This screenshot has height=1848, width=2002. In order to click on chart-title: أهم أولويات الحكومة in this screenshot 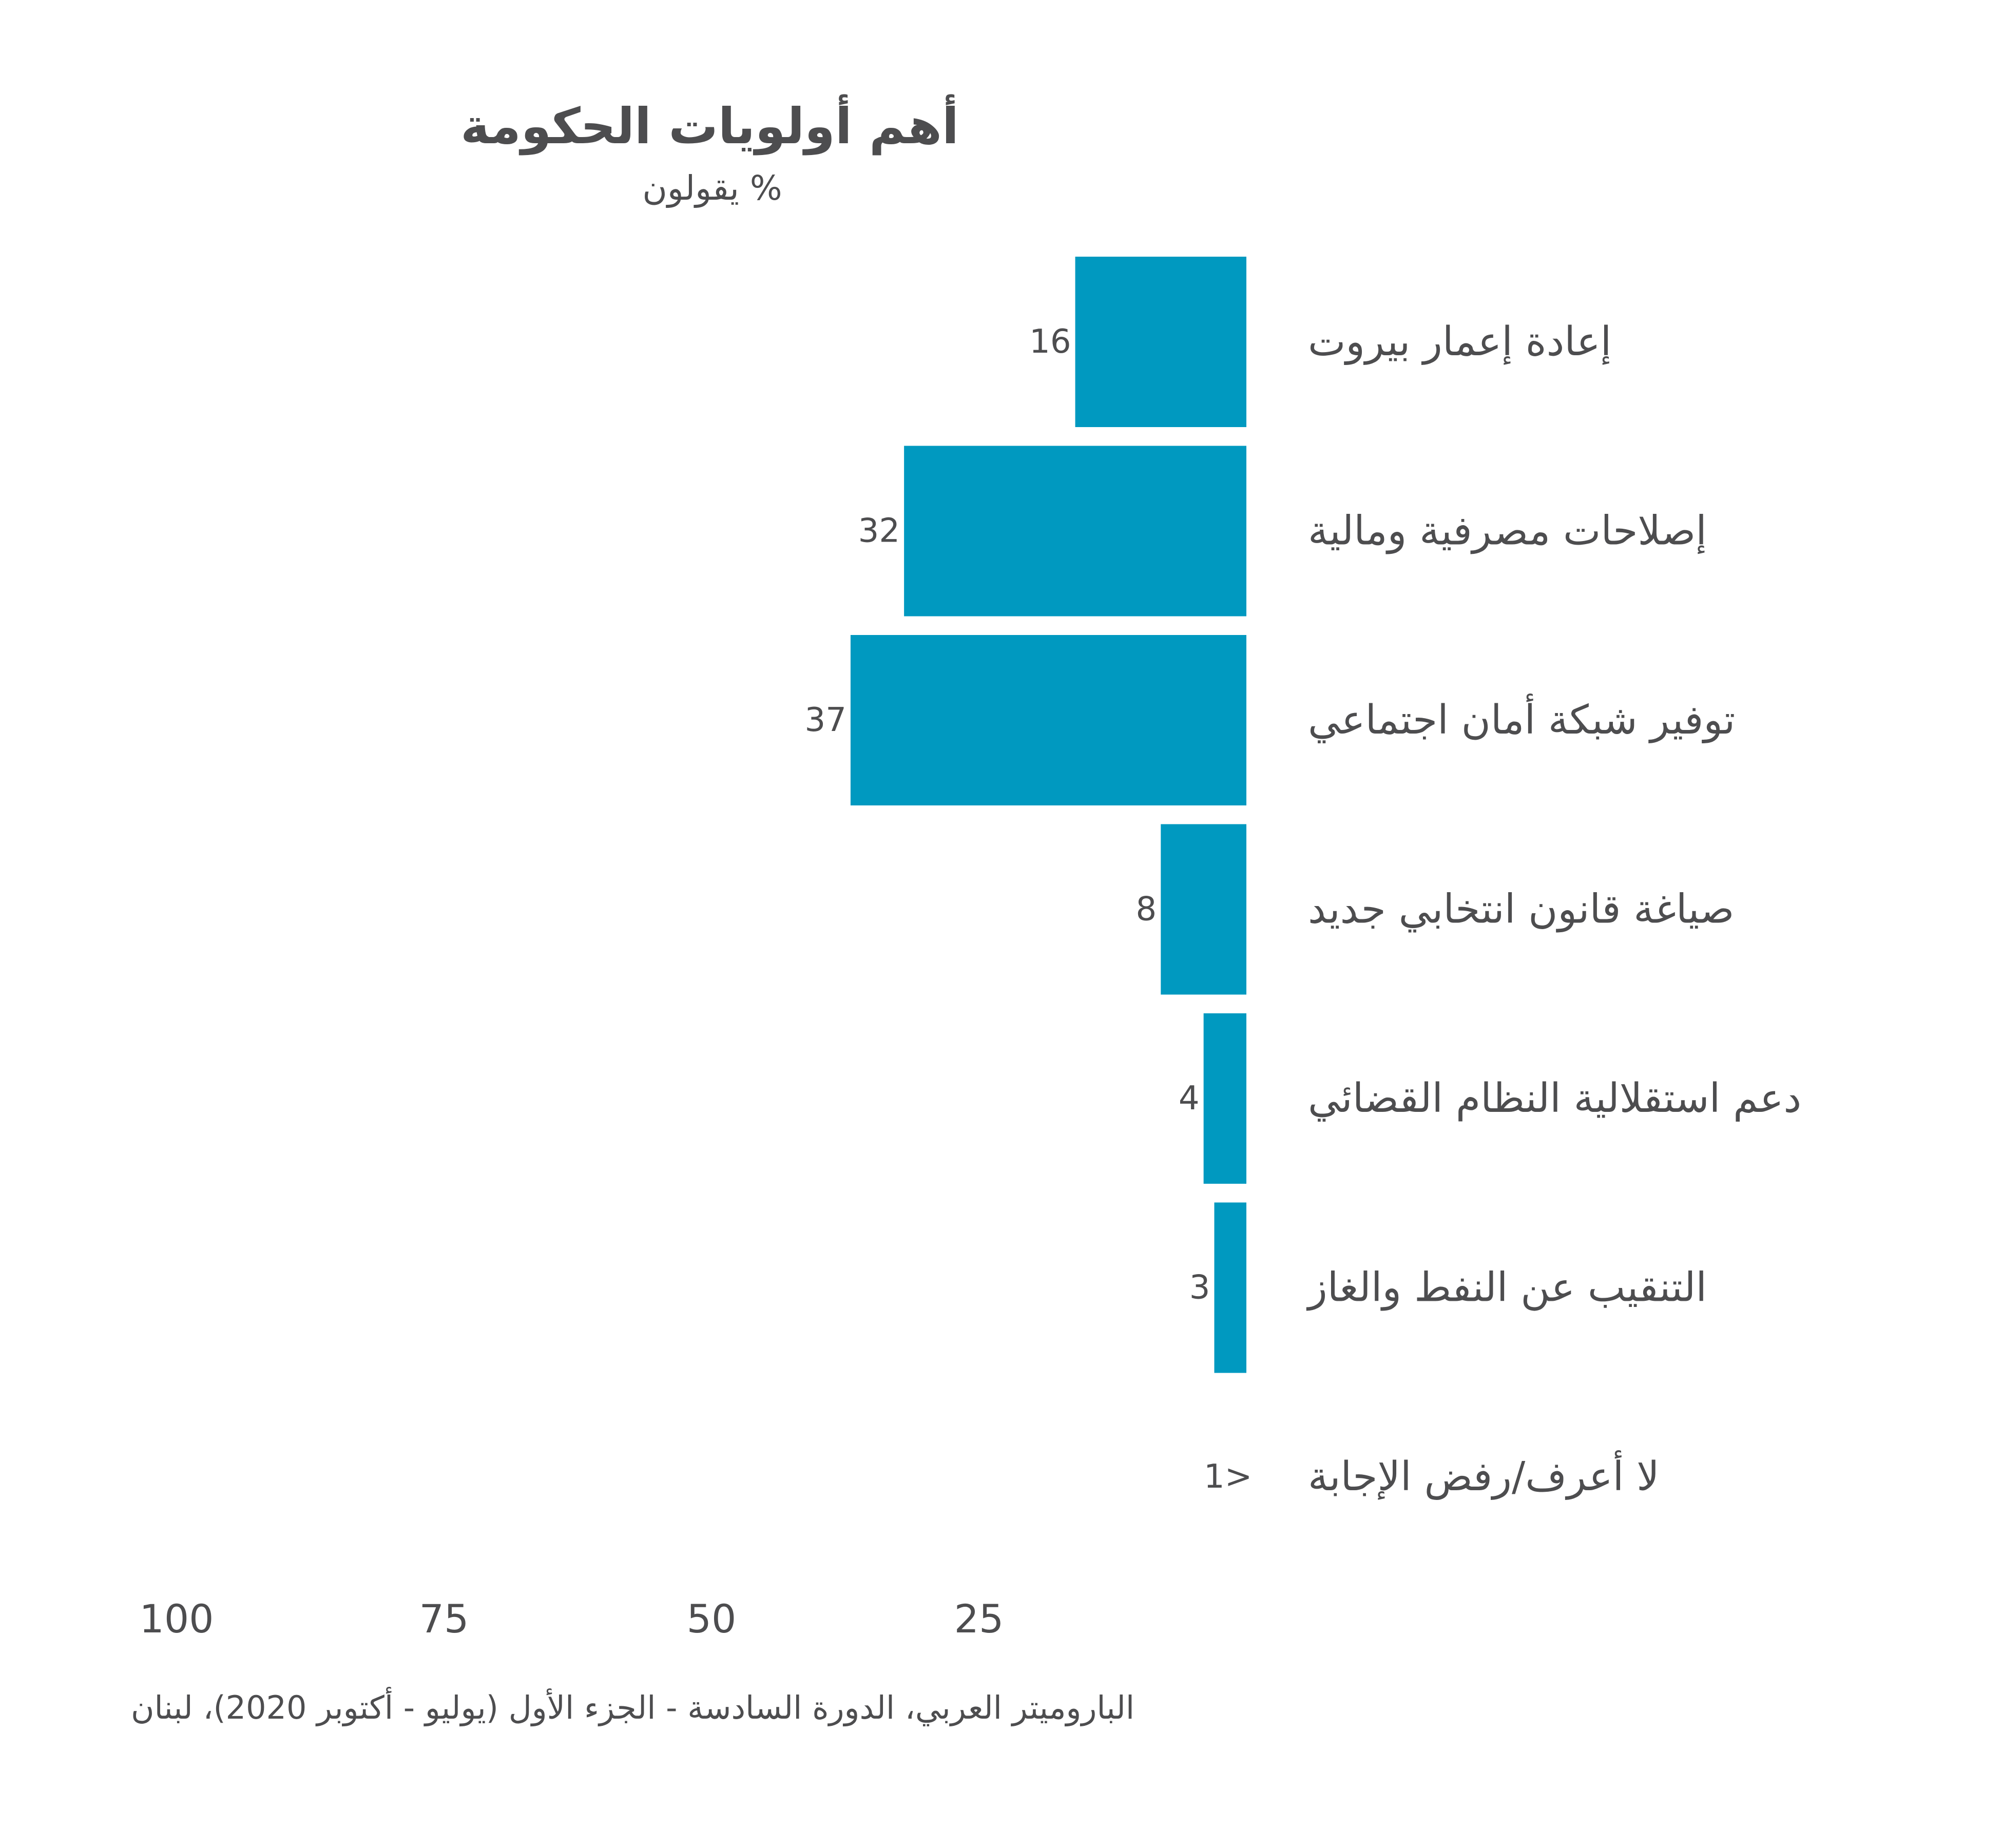, I will do `click(709, 126)`.